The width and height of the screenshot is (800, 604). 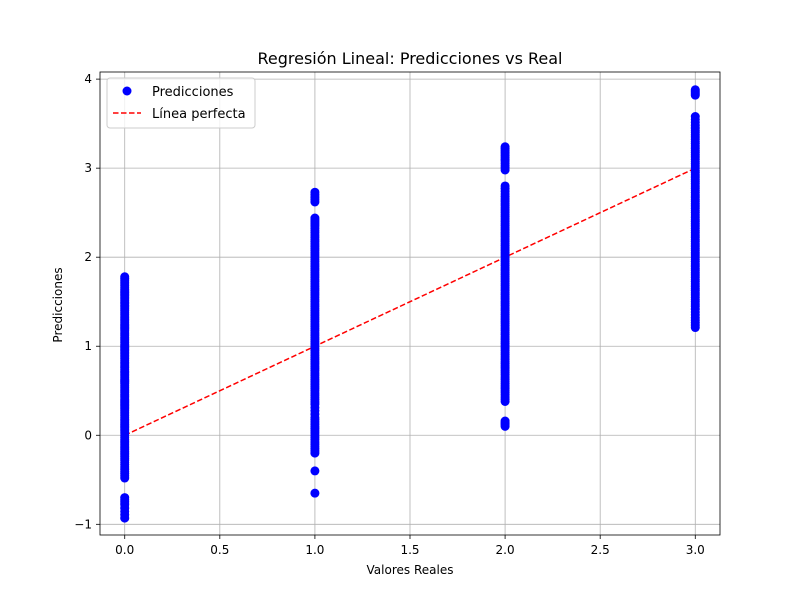 What do you see at coordinates (88, 257) in the screenshot?
I see `y-tick-label: 2` at bounding box center [88, 257].